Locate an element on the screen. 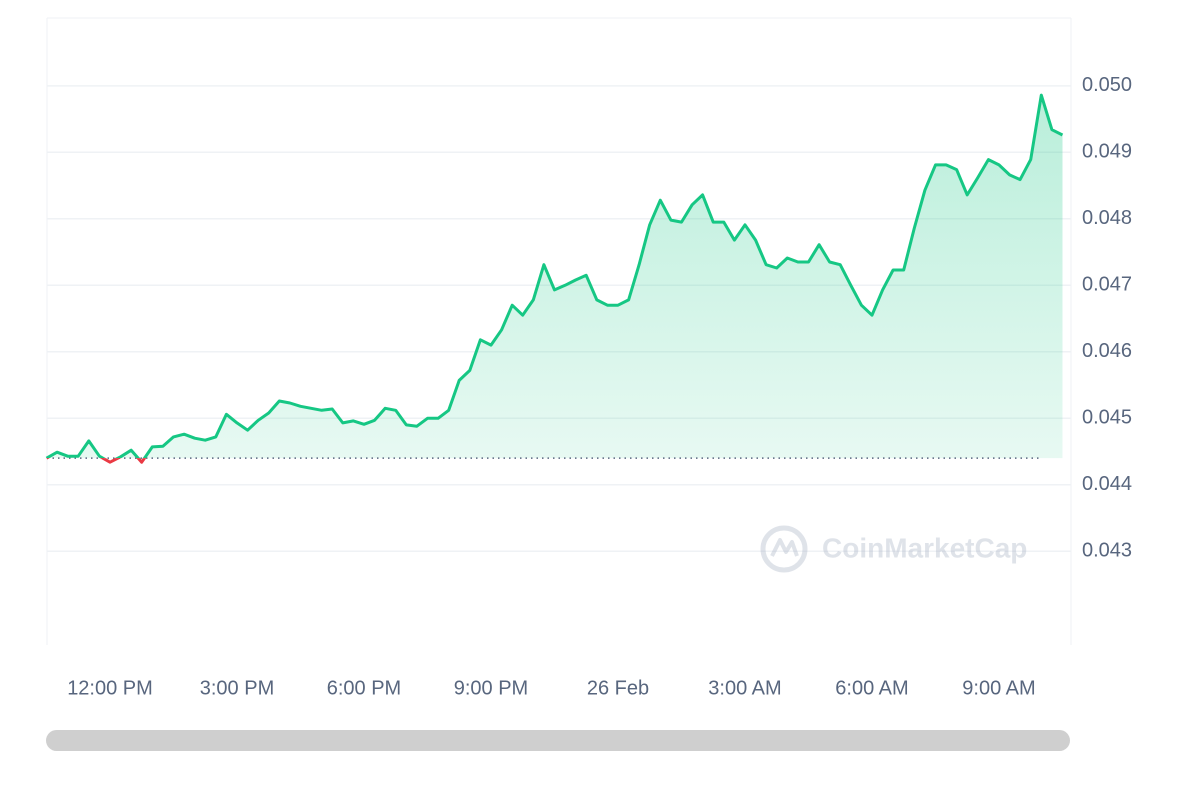 This screenshot has width=1200, height=800. x-tick-label: 26 Feb is located at coordinates (618, 688).